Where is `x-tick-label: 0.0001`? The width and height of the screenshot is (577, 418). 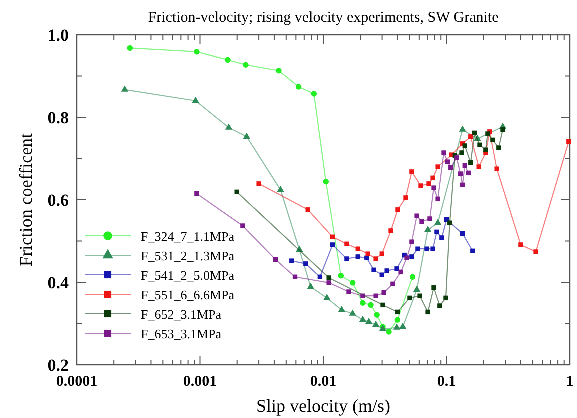
x-tick-label: 0.0001 is located at coordinates (77, 382).